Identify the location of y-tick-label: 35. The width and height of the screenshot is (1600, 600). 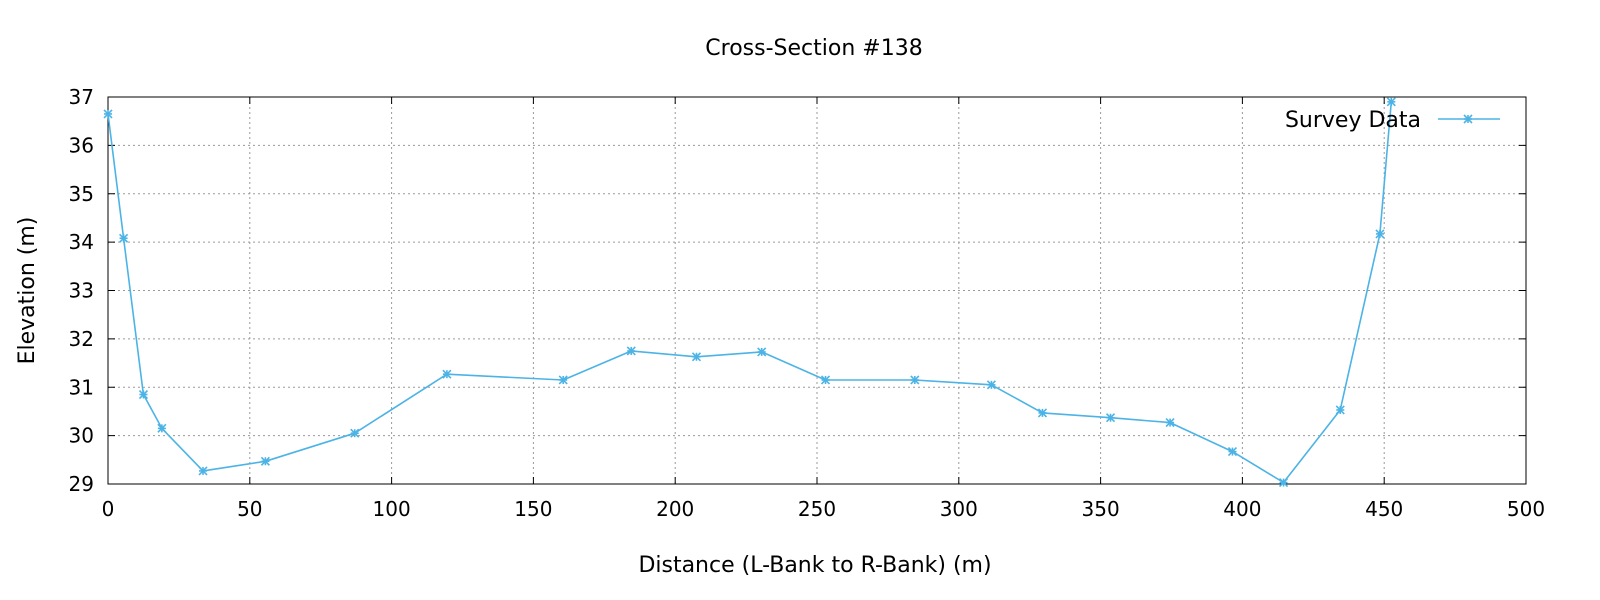
(81, 194).